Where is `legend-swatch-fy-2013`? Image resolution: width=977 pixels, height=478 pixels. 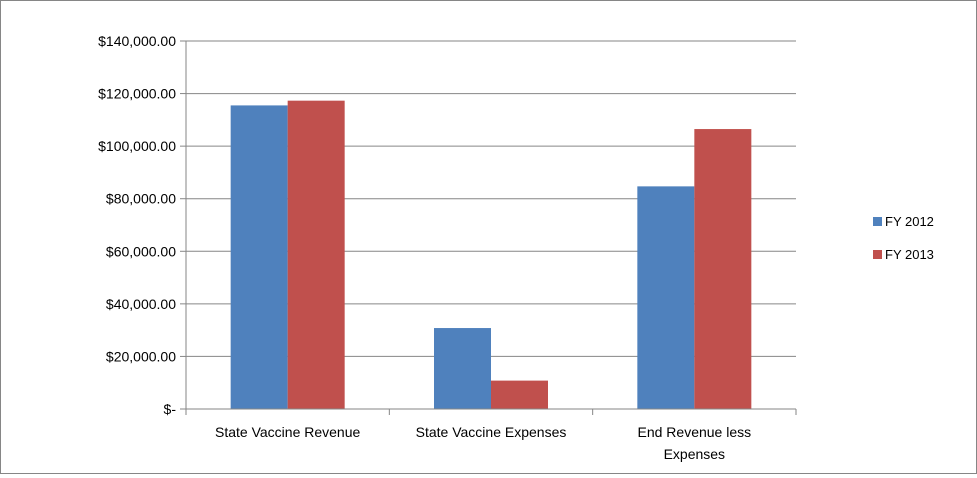
legend-swatch-fy-2013 is located at coordinates (877, 254).